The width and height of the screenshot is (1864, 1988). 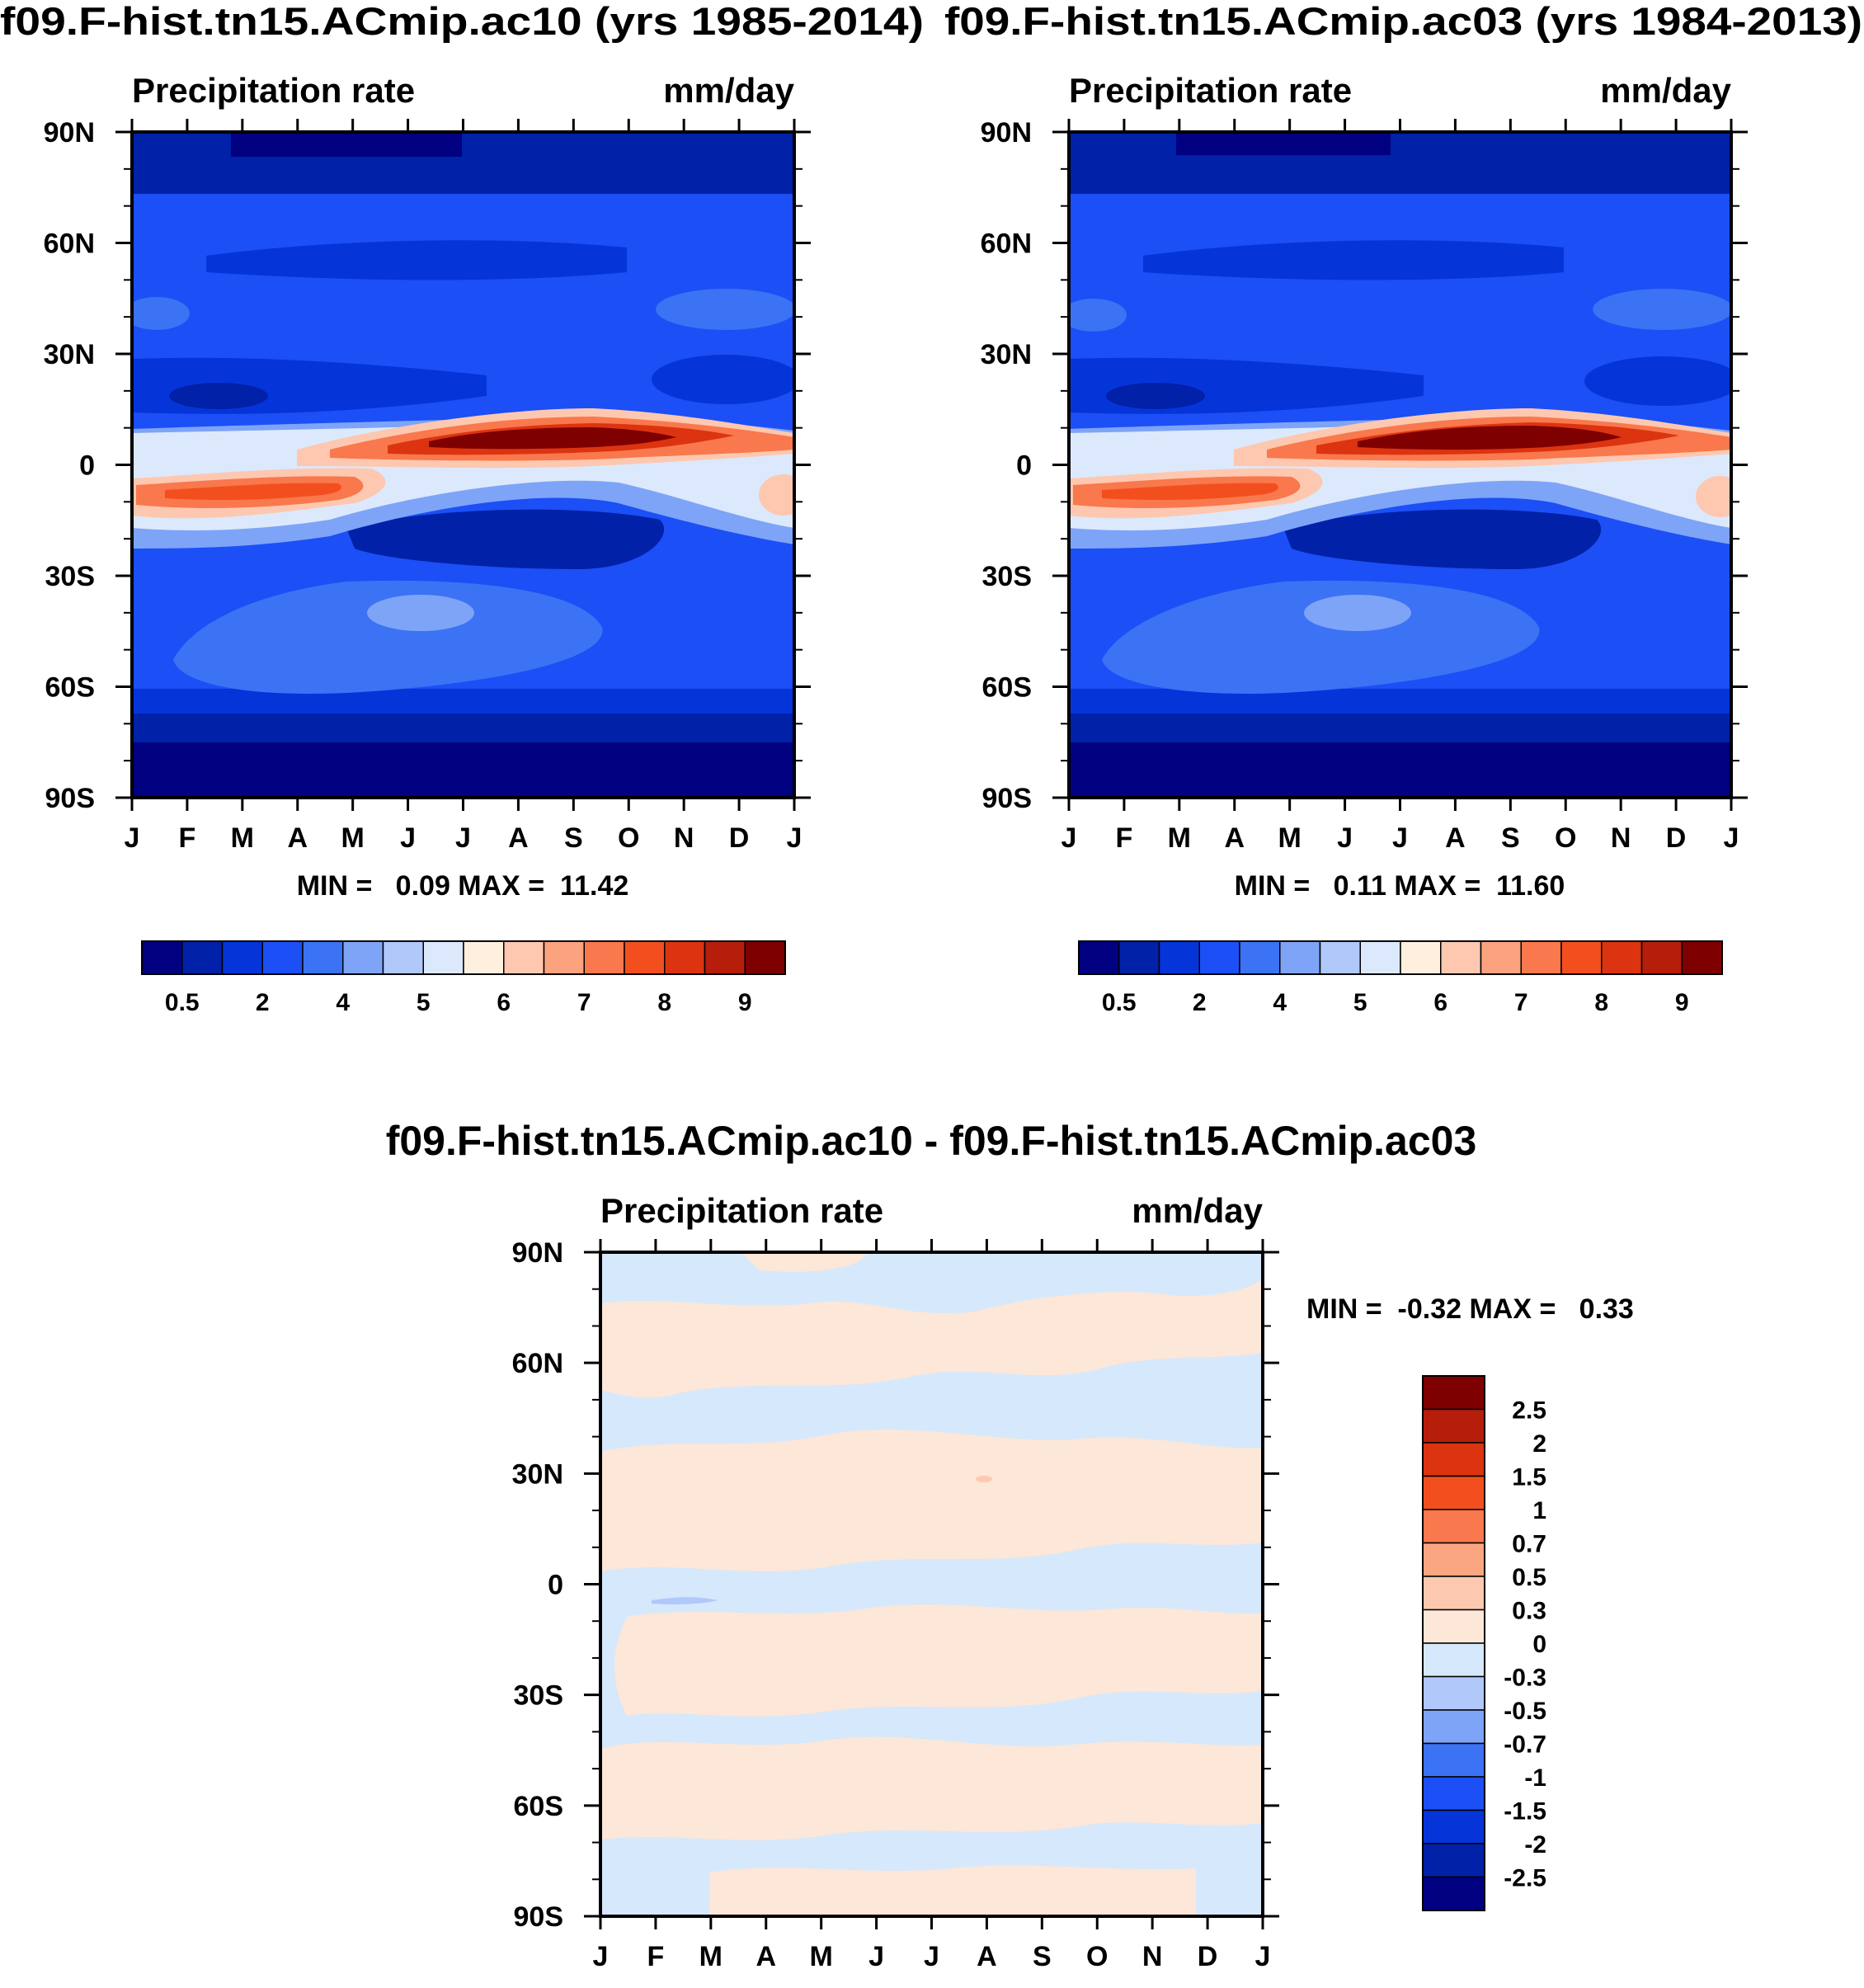 What do you see at coordinates (463, 978) in the screenshot?
I see `panel1-colorbar: 0.5 2 4 5 6 7 8 9` at bounding box center [463, 978].